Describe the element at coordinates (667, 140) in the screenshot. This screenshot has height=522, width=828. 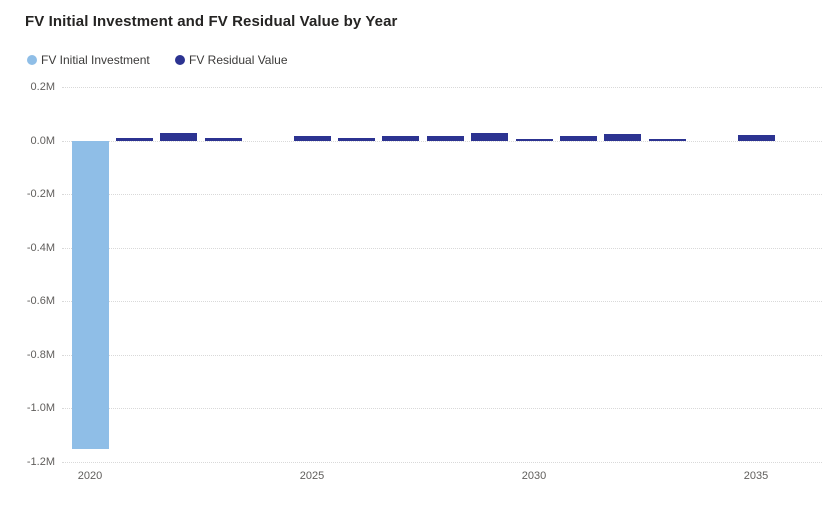
I see `bar-fv-residual-value-2033` at that location.